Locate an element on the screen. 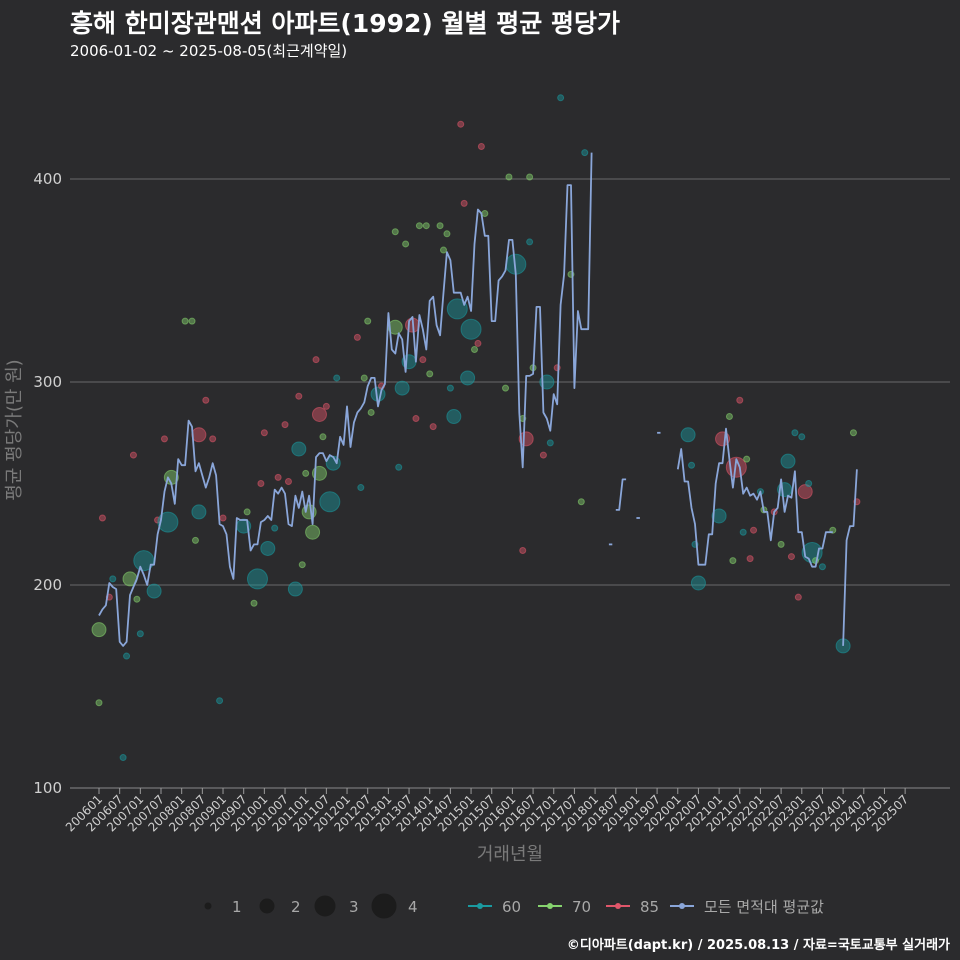  legend-size-label: 2 is located at coordinates (296, 907).